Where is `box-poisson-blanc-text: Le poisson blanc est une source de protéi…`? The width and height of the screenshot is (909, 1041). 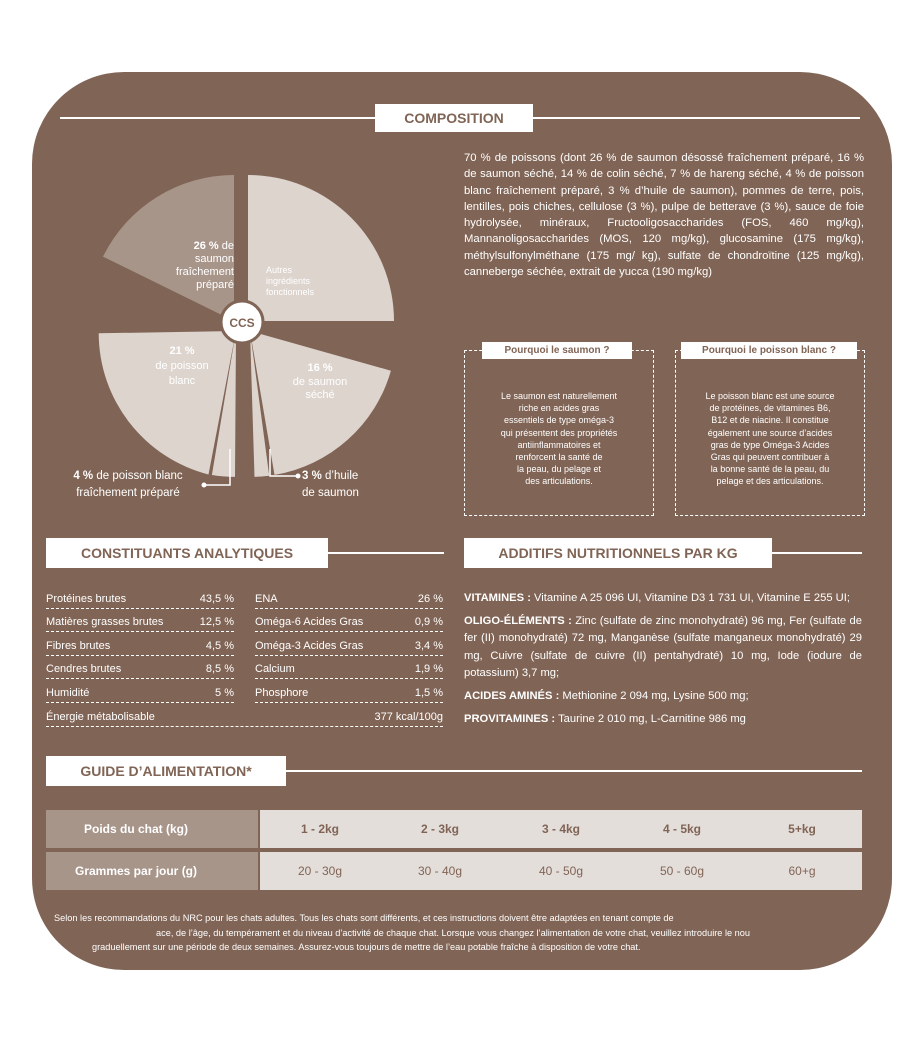 box-poisson-blanc-text: Le poisson blanc est une source de protéi… is located at coordinates (770, 439).